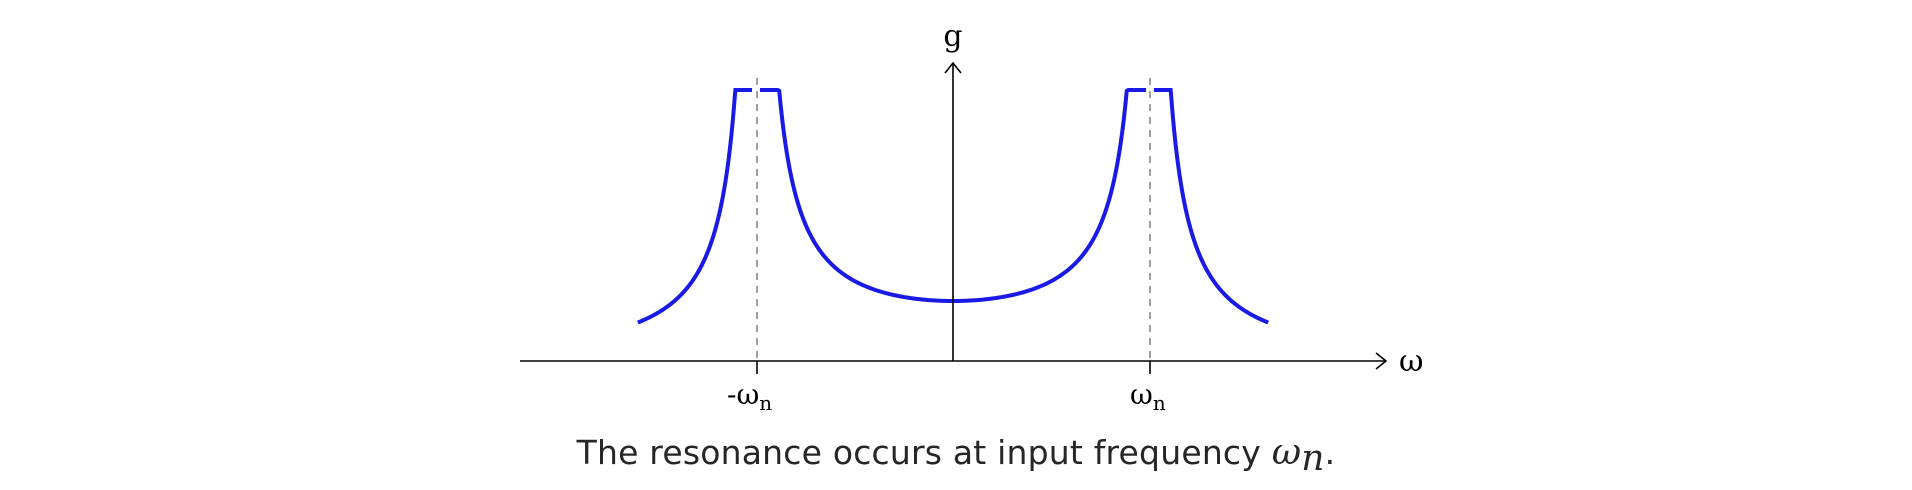  Describe the element at coordinates (952, 36) in the screenshot. I see `y-axis-label: g` at that location.